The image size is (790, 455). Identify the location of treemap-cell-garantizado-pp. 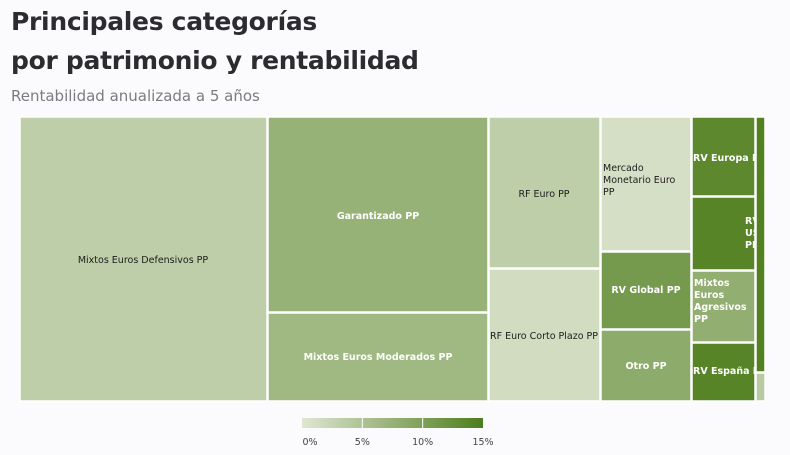
(378, 214).